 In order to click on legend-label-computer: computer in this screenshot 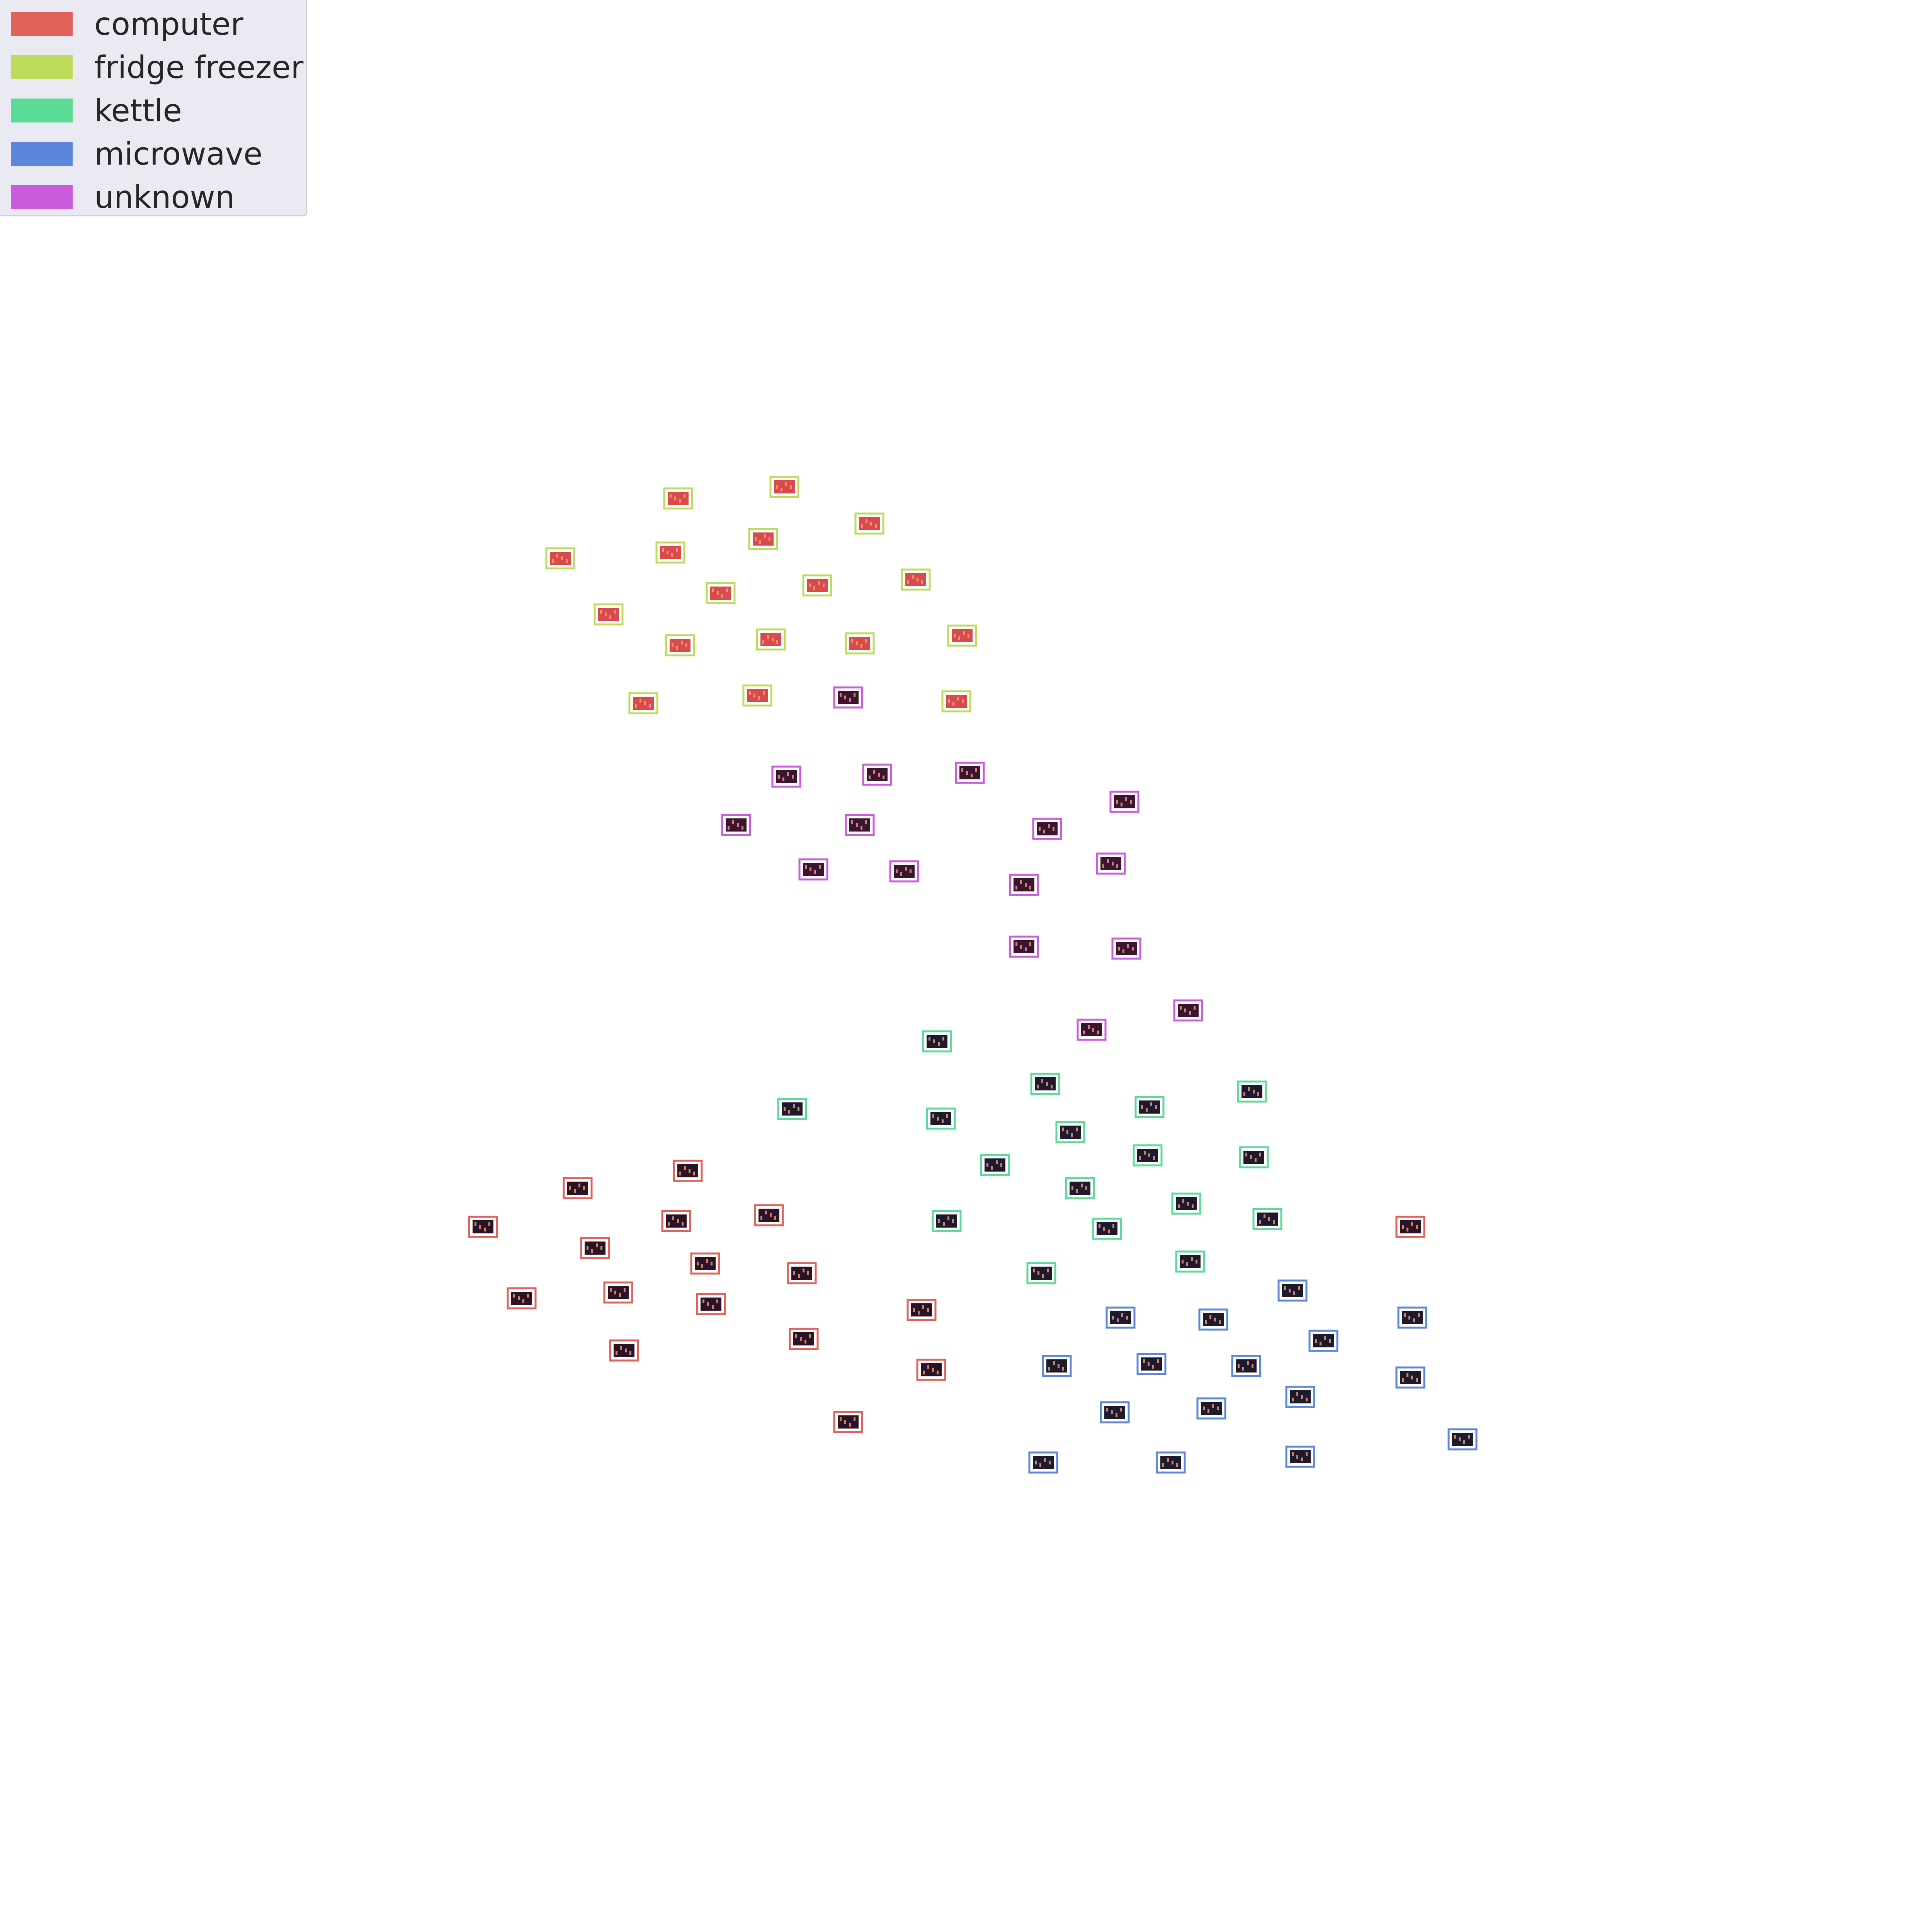, I will do `click(168, 24)`.